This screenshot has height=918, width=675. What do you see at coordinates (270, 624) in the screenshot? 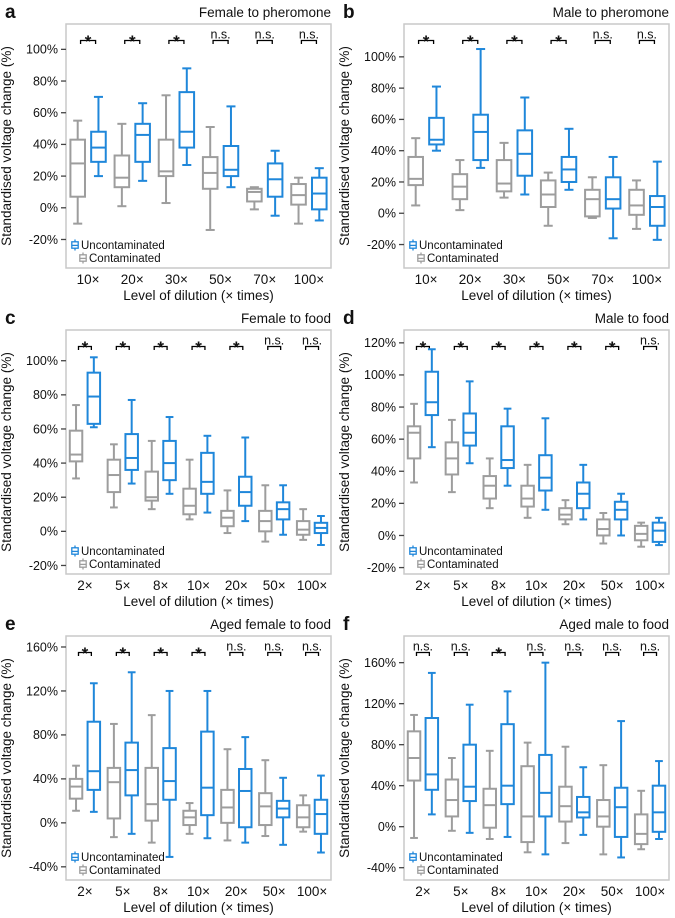
I see `panel-title: Aged female to food` at bounding box center [270, 624].